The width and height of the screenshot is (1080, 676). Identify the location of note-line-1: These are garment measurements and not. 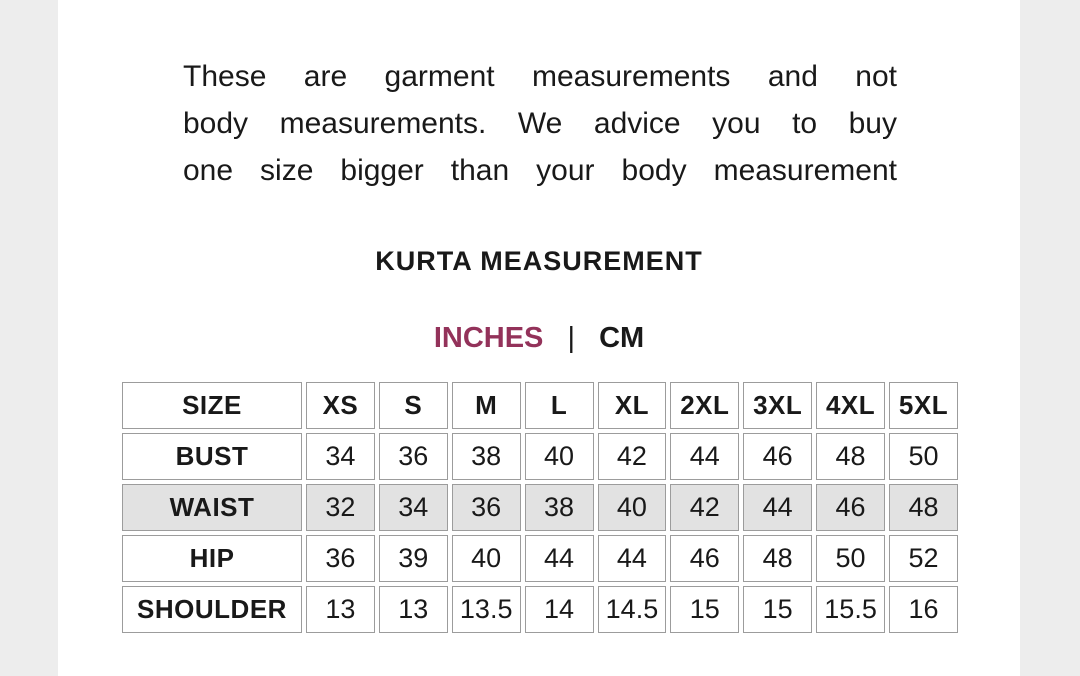
(540, 76).